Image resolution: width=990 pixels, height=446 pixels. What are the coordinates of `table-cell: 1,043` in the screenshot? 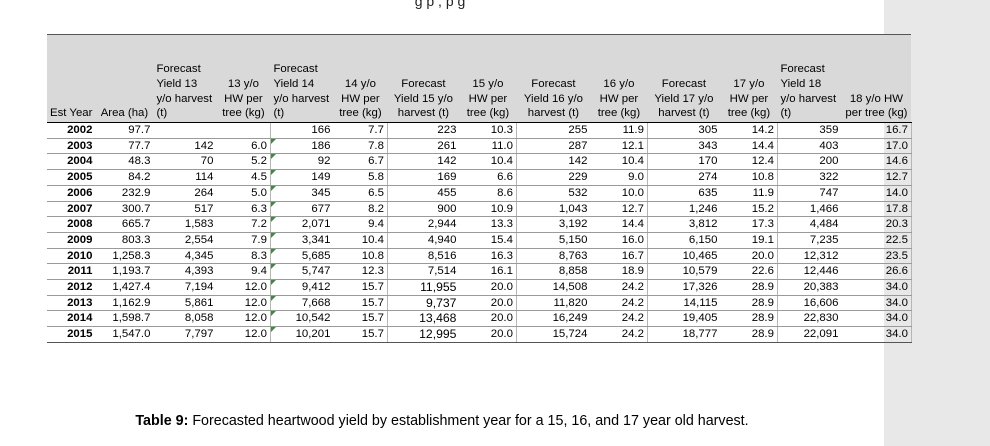 It's located at (553, 209).